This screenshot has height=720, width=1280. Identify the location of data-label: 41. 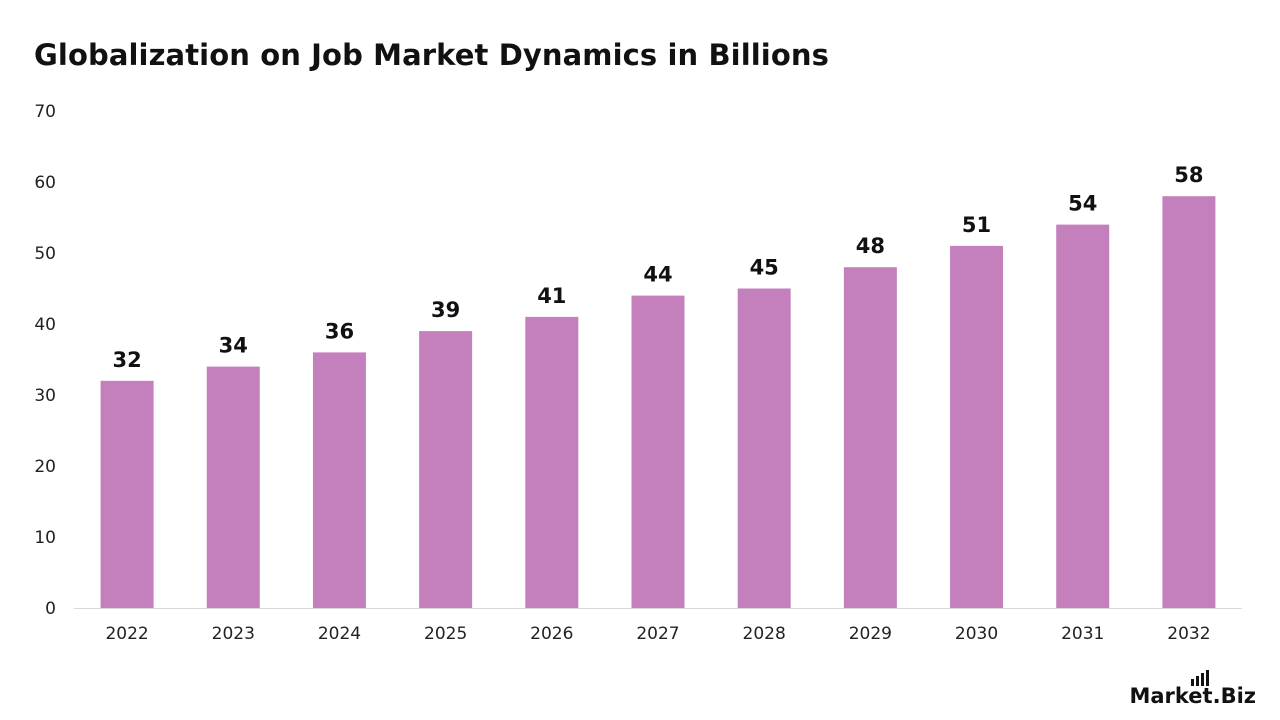
(551, 296).